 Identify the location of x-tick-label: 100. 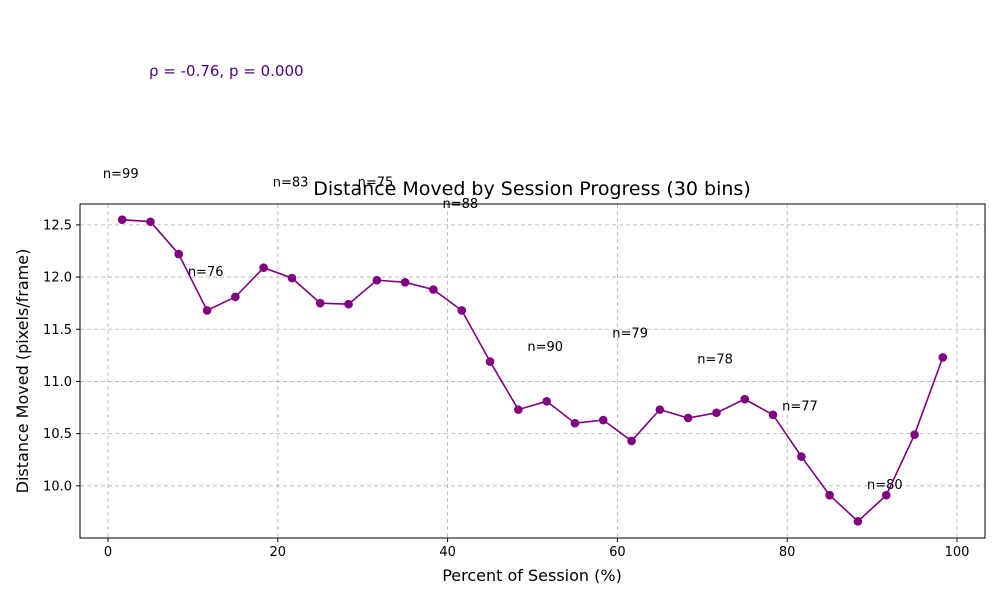
(957, 552).